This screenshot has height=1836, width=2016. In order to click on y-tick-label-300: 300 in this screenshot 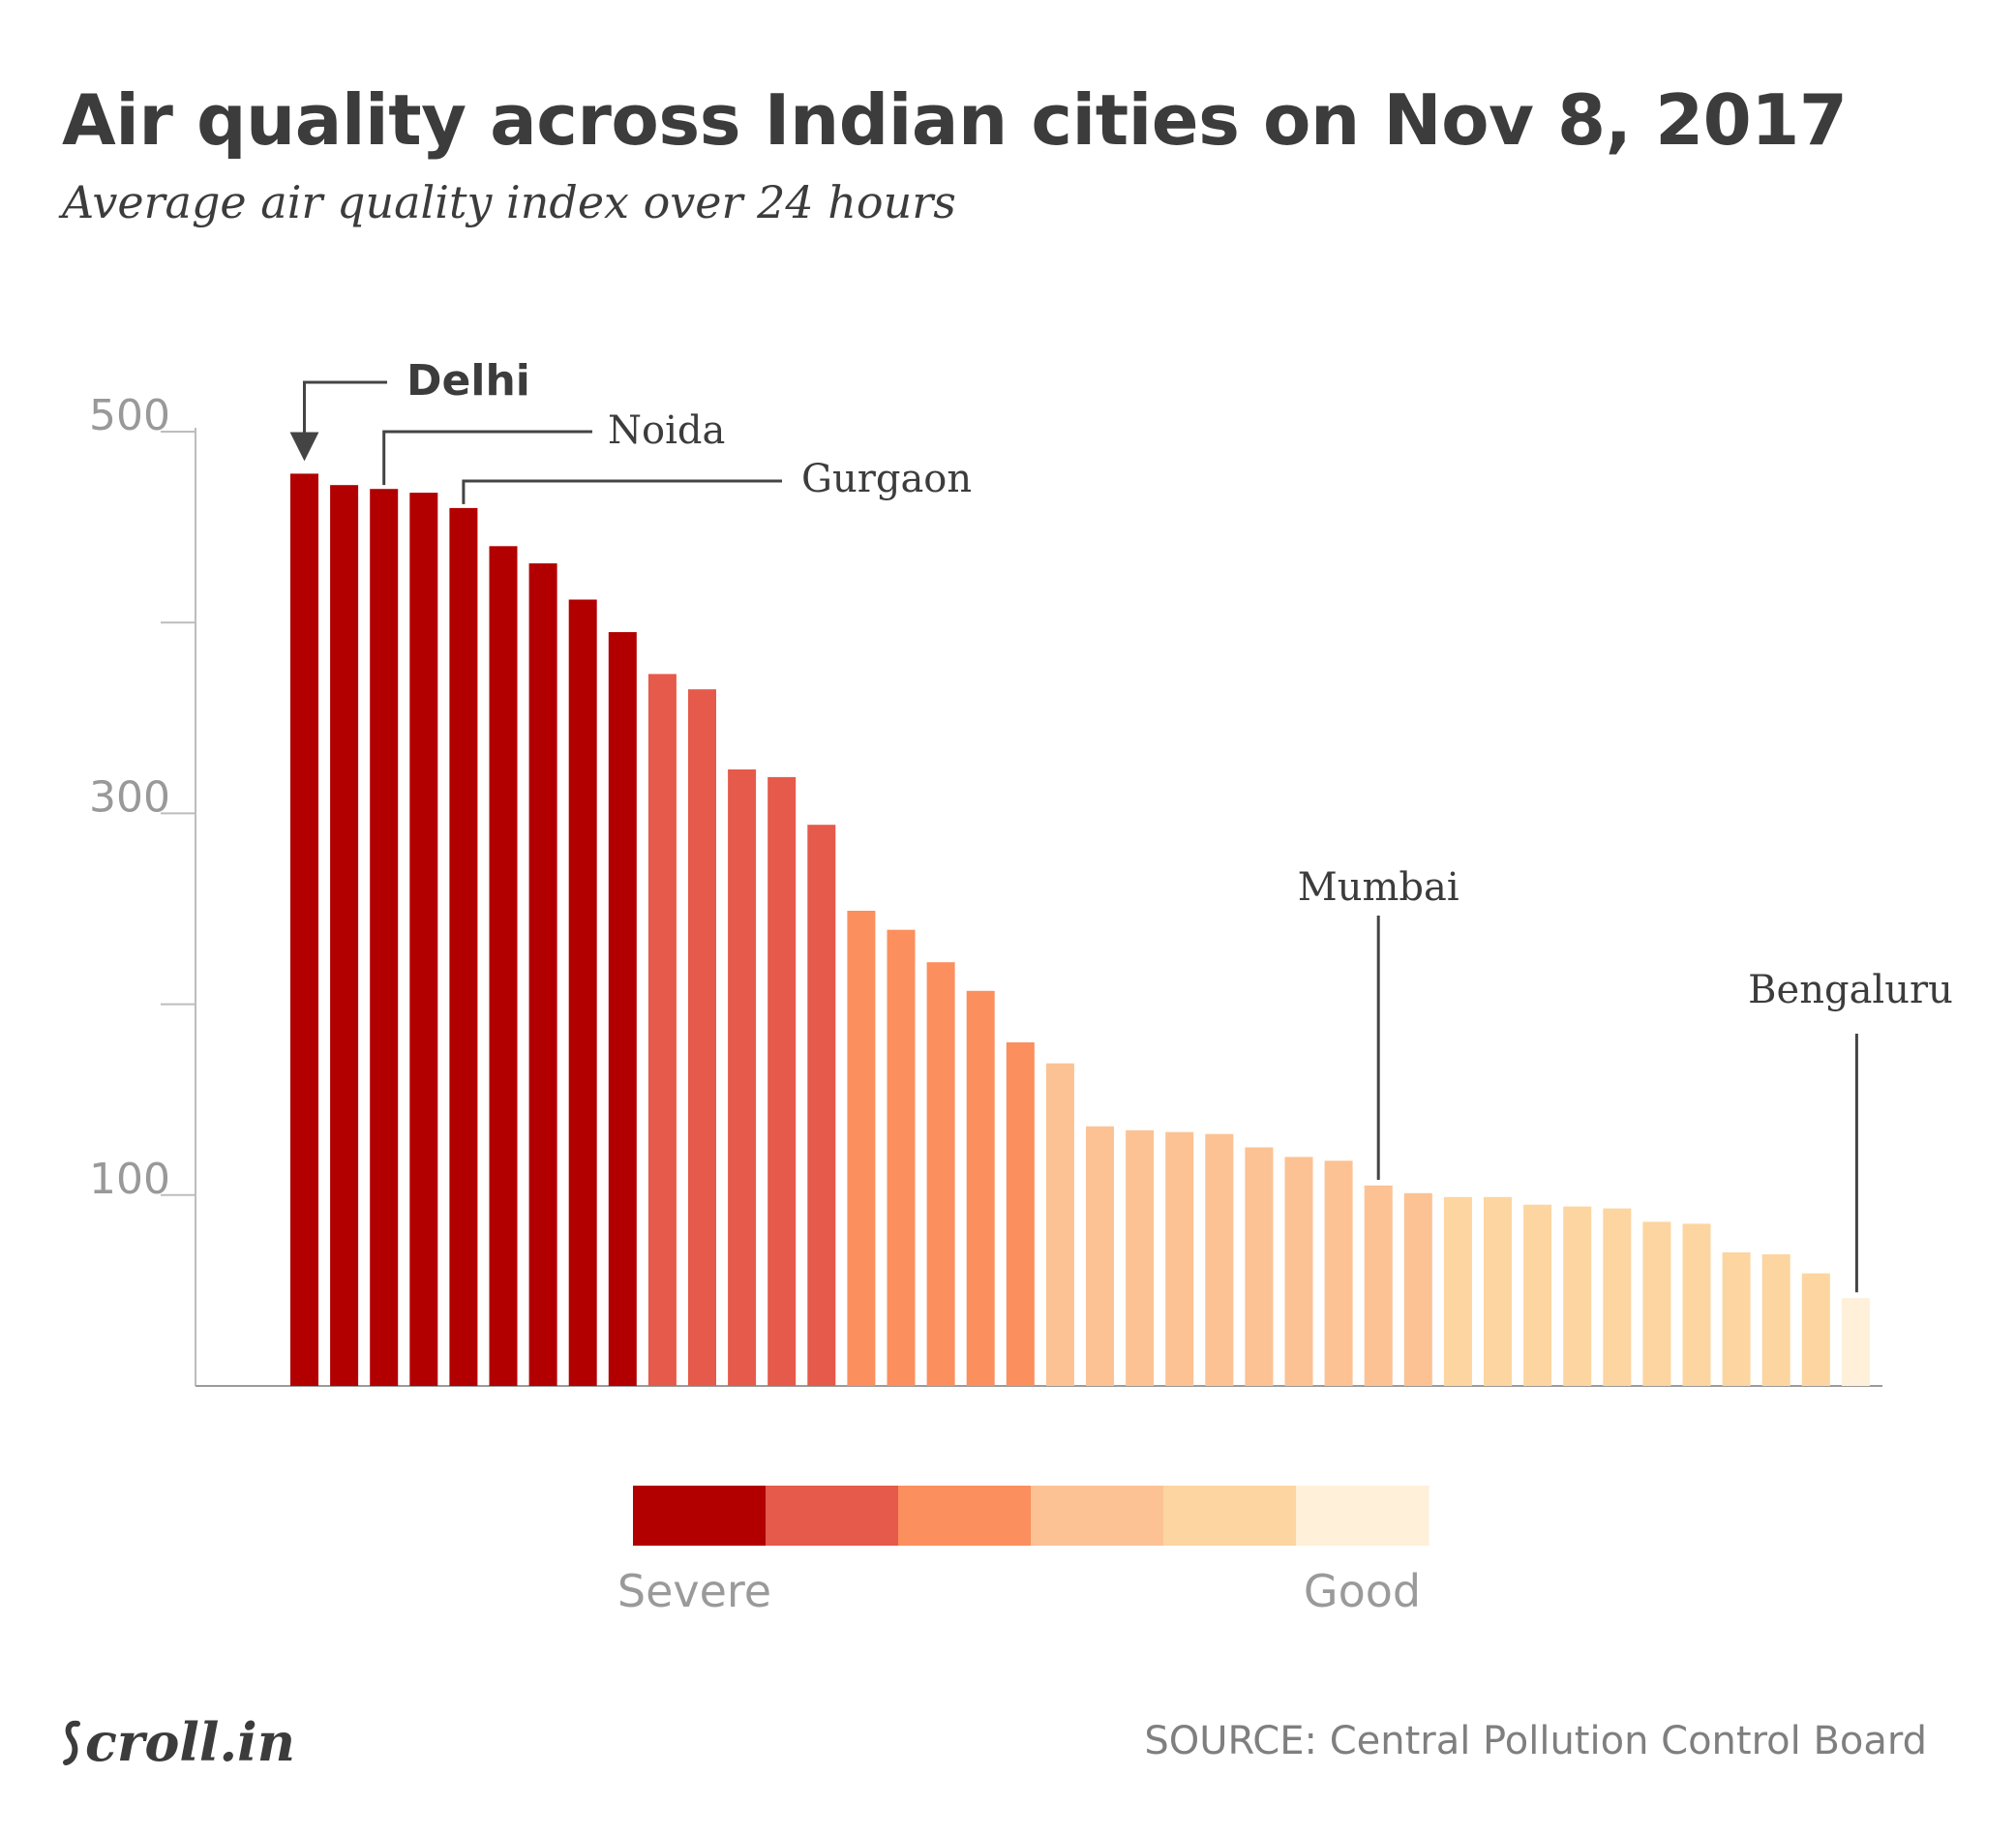, I will do `click(130, 797)`.